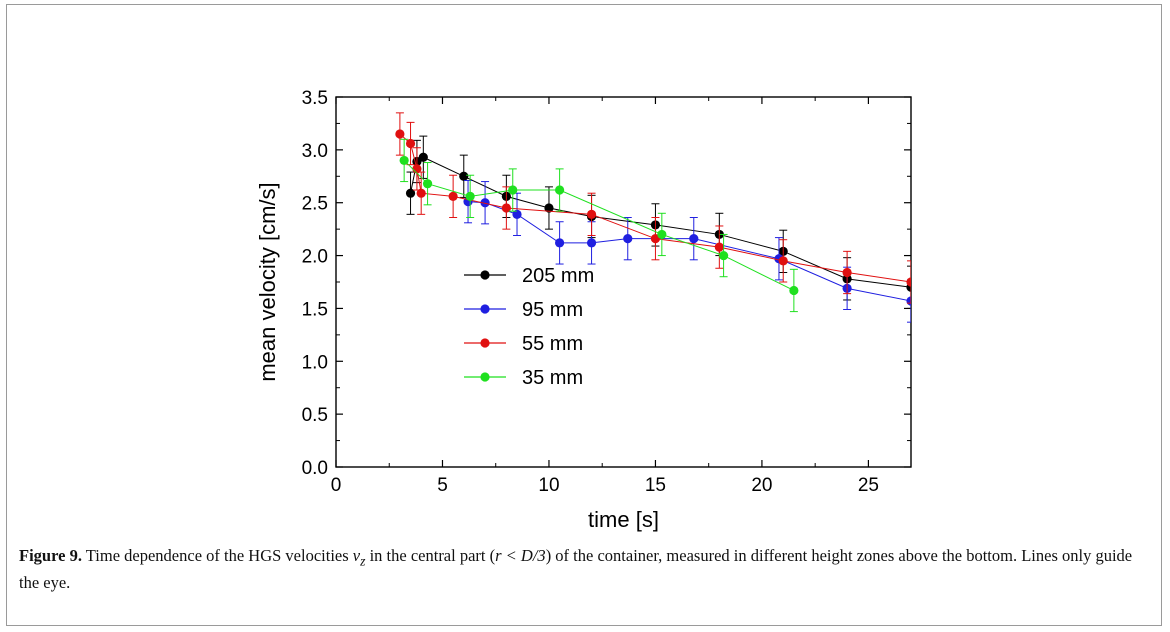  What do you see at coordinates (219, 555) in the screenshot?
I see `caption-text-1: Time dependence of the HGS velocities` at bounding box center [219, 555].